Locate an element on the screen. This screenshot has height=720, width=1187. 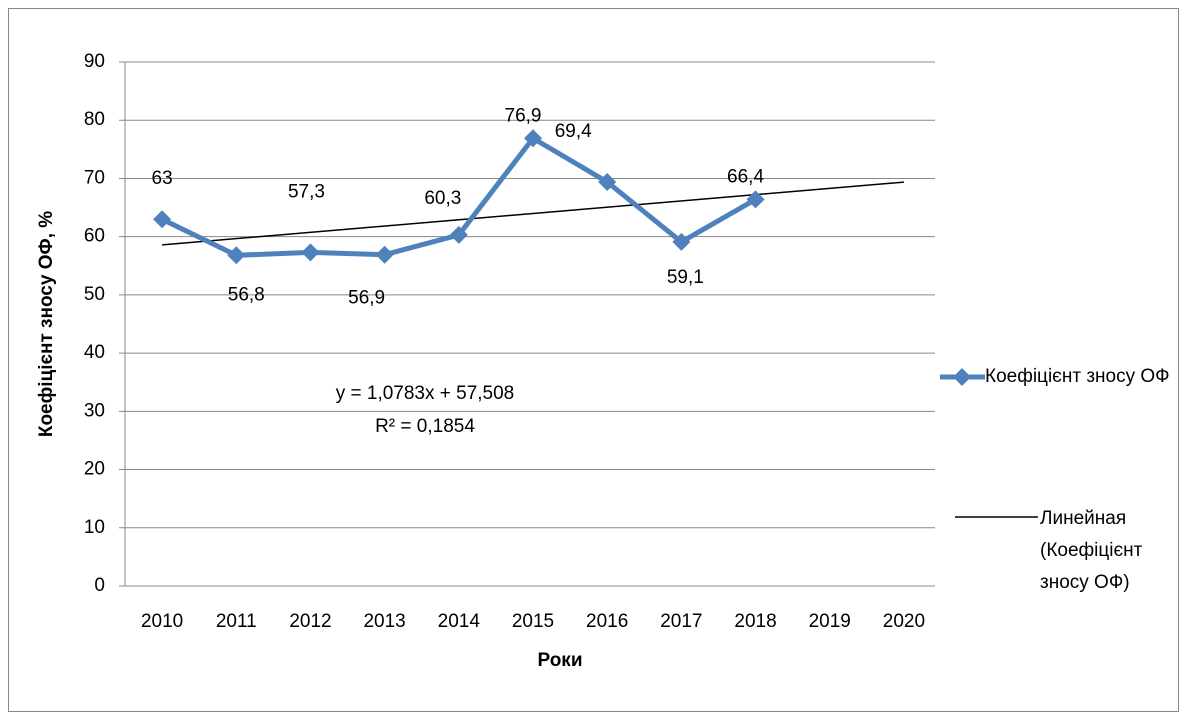
data-label: 59,1 is located at coordinates (685, 277).